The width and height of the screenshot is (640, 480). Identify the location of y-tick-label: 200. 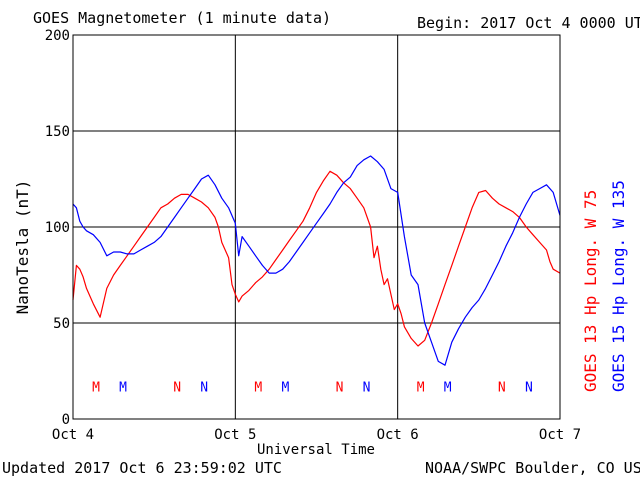
(57, 36).